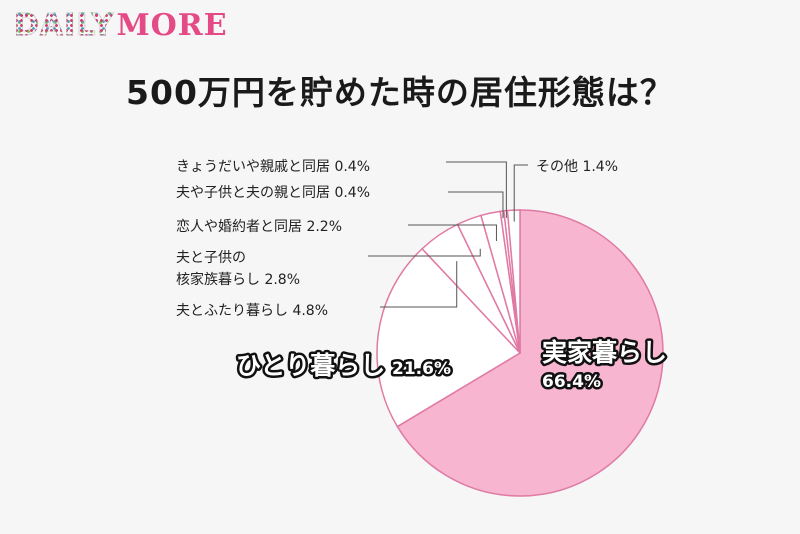 The width and height of the screenshot is (800, 534). What do you see at coordinates (310, 365) in the screenshot?
I see `label-slice-alone-name: ひとり暮らし` at bounding box center [310, 365].